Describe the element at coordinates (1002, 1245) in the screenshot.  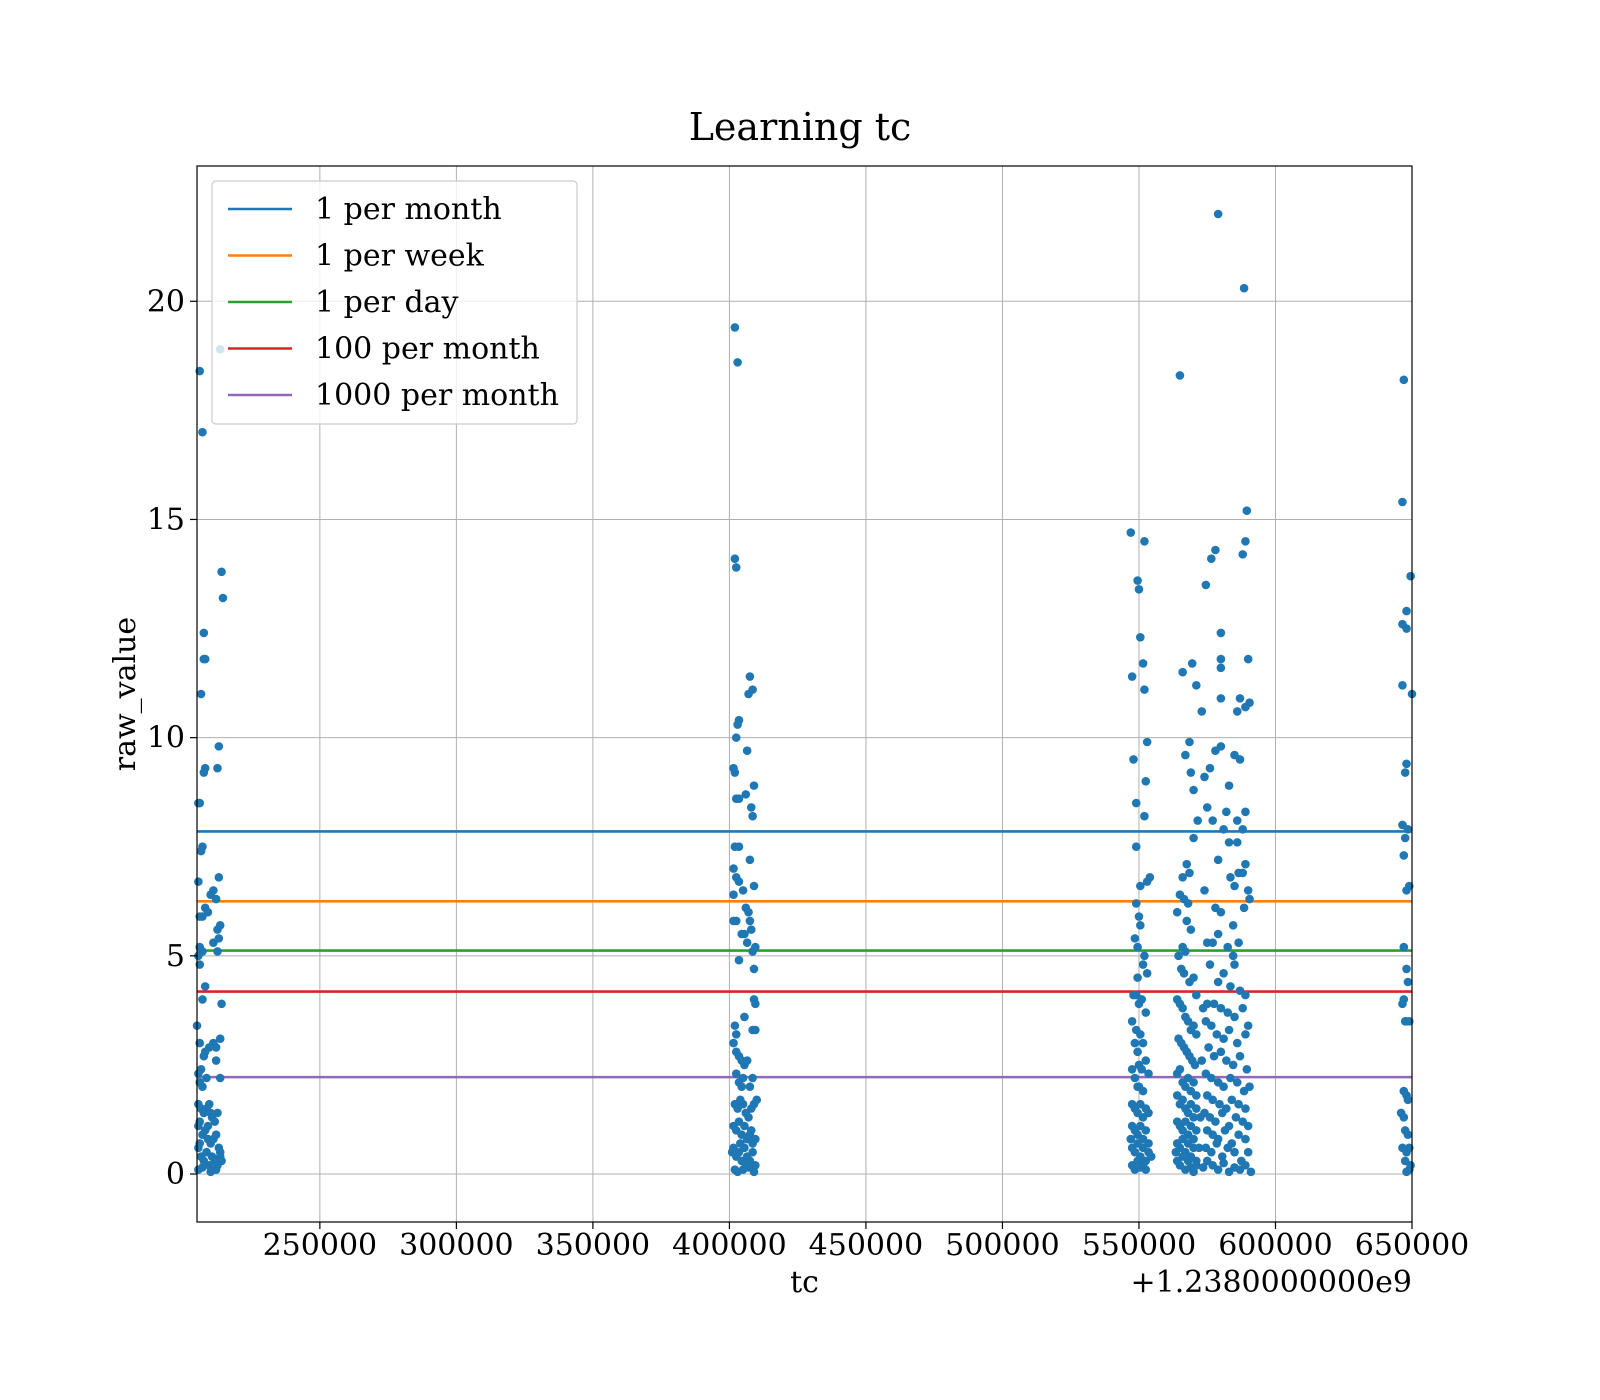
I see `x-tick-label: 500000` at that location.